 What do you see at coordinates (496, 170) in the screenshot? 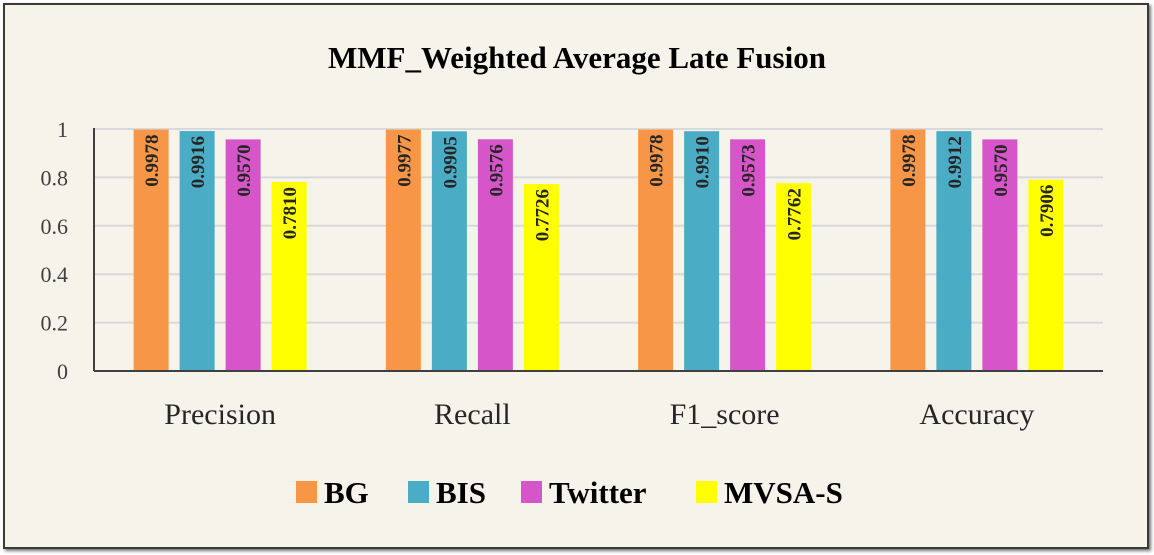
I see `data-label: 0.9576` at bounding box center [496, 170].